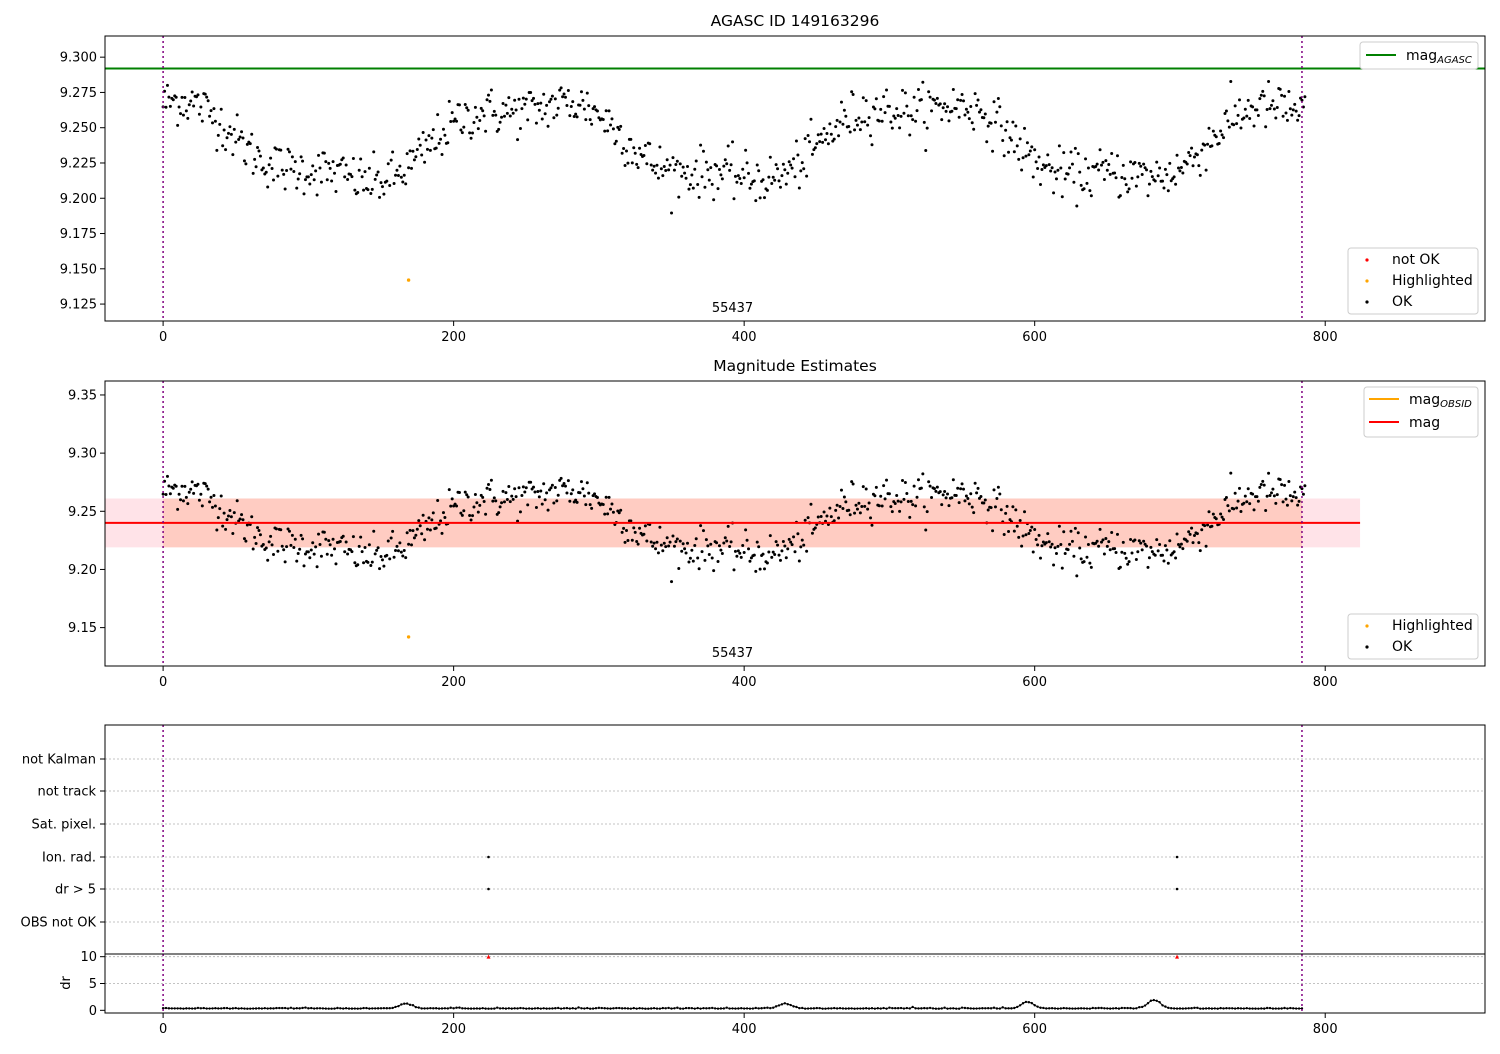 This screenshot has height=1054, width=1500. What do you see at coordinates (453, 682) in the screenshot?
I see `x-tick-label: 200` at bounding box center [453, 682].